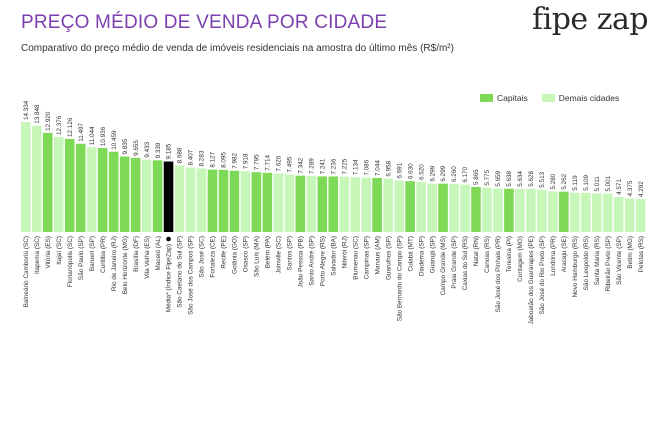  Describe the element at coordinates (169, 151) in the screenshot. I see `bar-value-label: 9.185` at that location.